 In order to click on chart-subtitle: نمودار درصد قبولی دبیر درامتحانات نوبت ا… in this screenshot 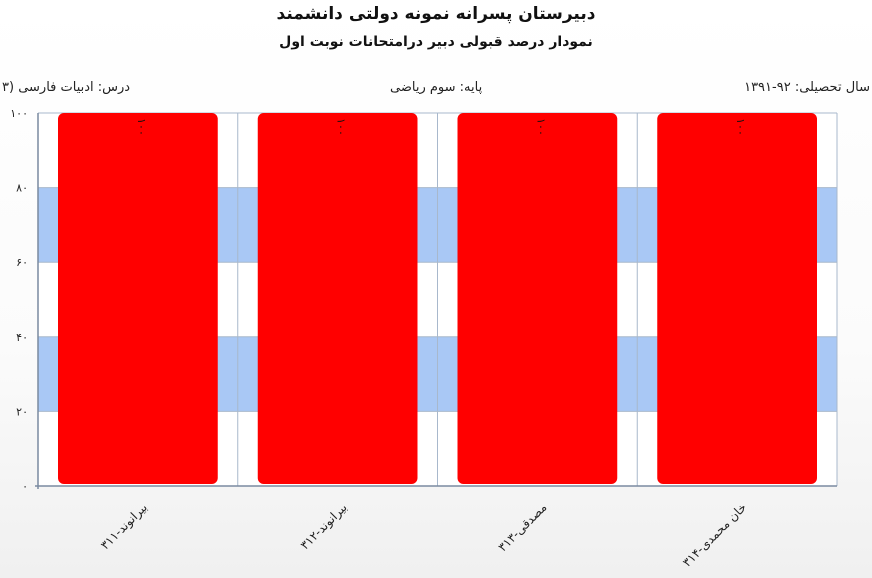, I will do `click(436, 42)`.